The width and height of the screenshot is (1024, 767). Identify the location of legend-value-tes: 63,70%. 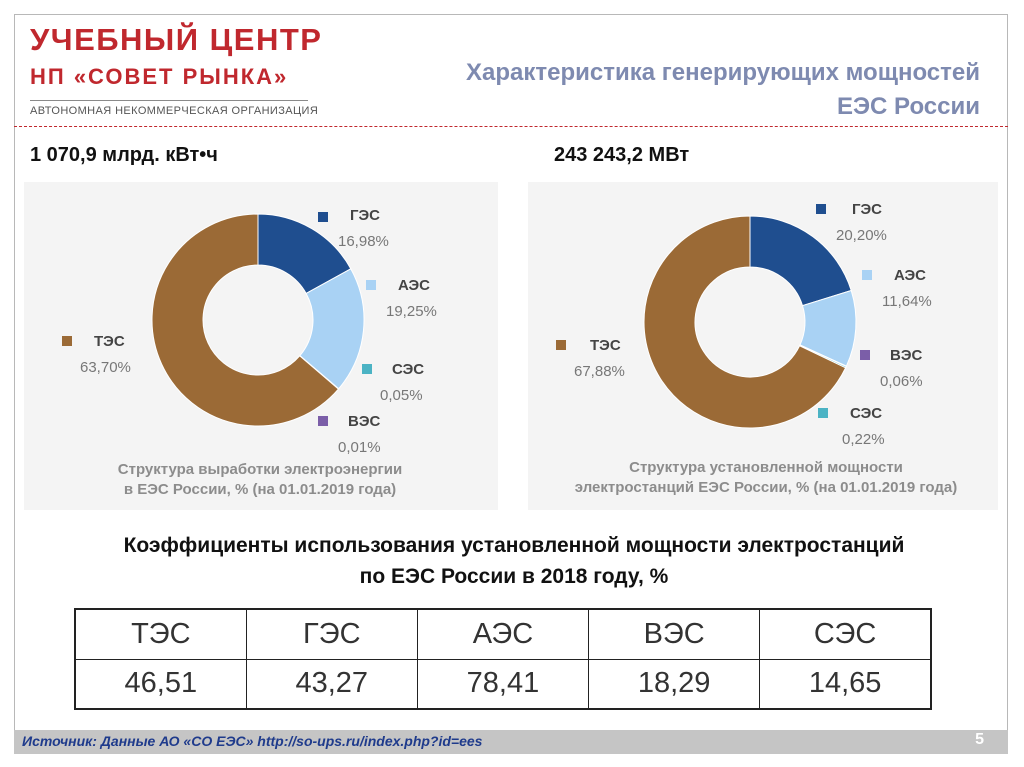
(105, 367).